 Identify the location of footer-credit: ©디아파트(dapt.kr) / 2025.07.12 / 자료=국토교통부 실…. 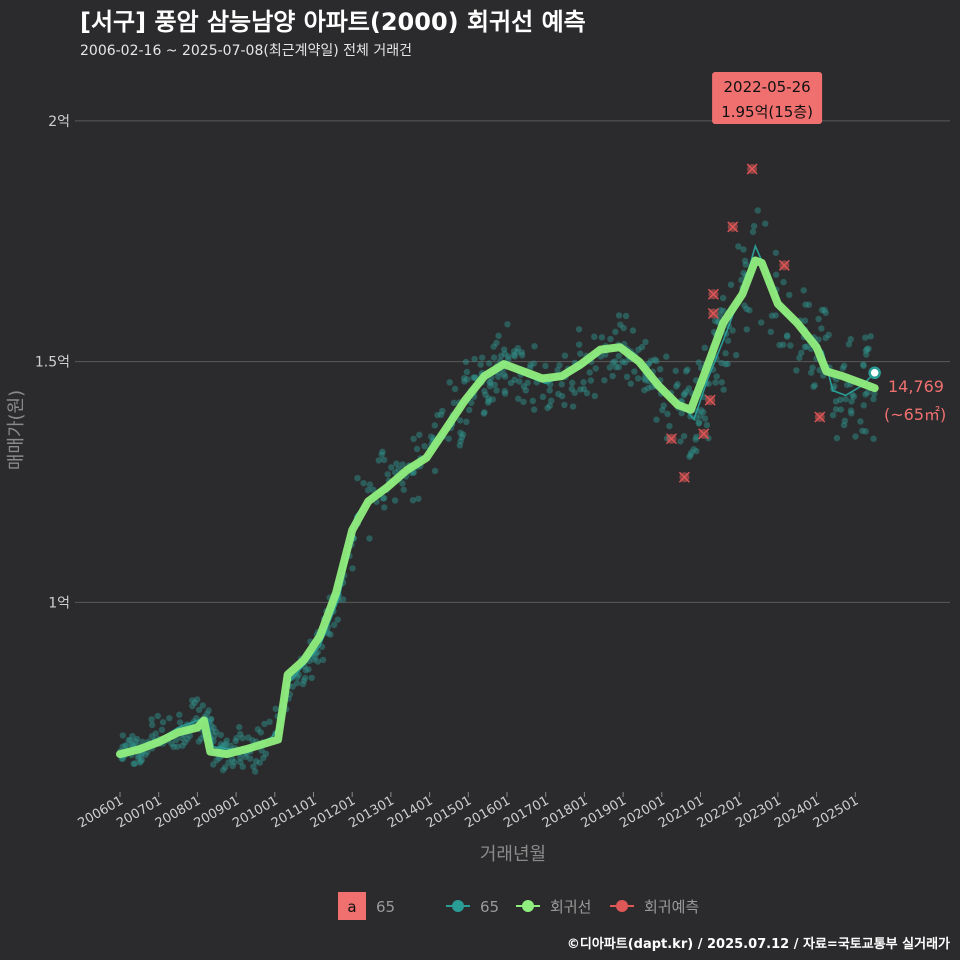
(758, 944).